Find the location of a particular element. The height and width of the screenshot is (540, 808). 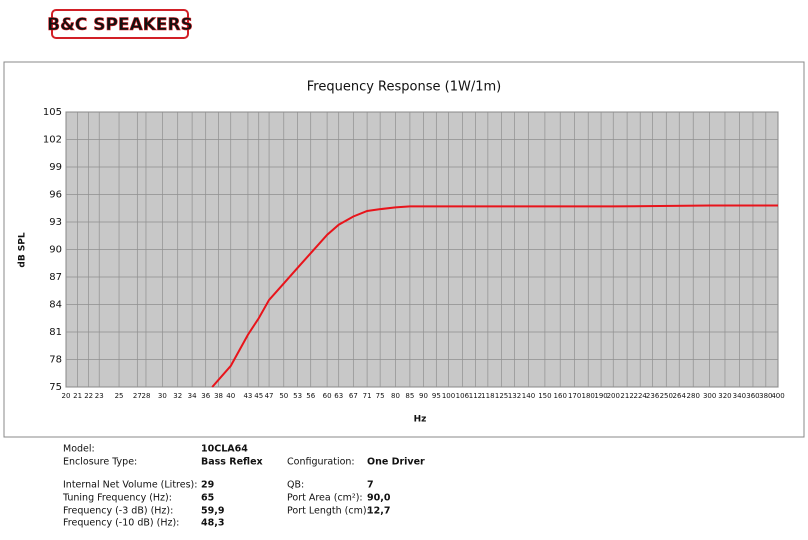

x-tick-label: 47 is located at coordinates (269, 396).